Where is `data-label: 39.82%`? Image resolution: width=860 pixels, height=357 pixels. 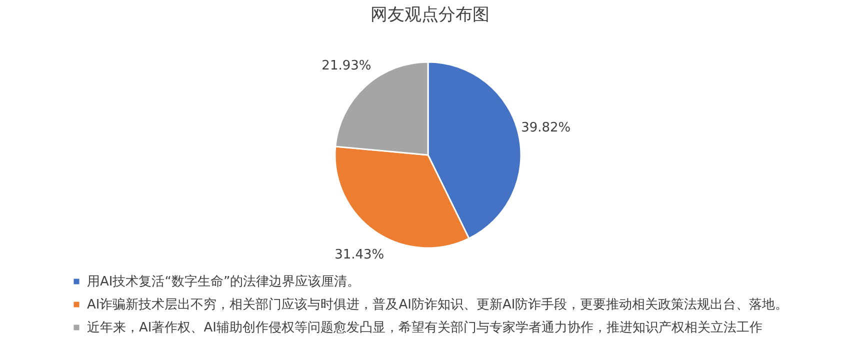
data-label: 39.82% is located at coordinates (546, 128).